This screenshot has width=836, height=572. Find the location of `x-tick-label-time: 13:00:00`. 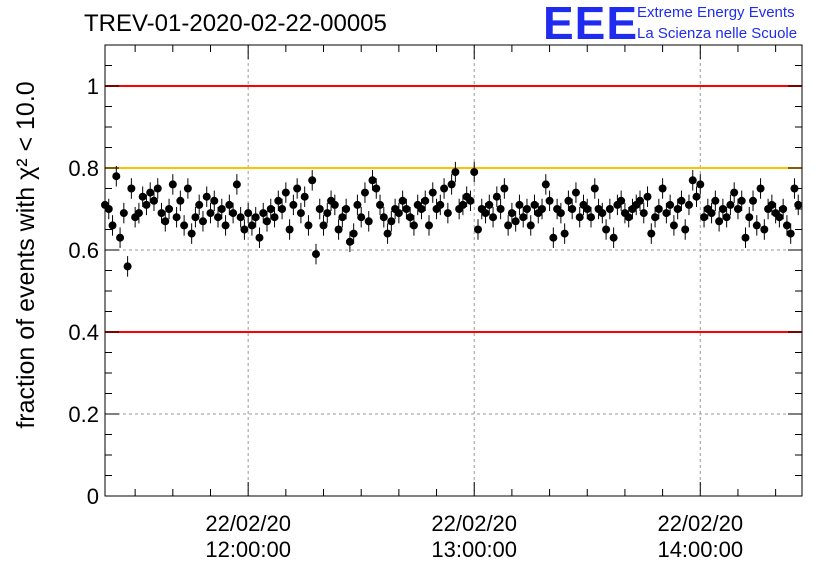

x-tick-label-time: 13:00:00 is located at coordinates (474, 549).